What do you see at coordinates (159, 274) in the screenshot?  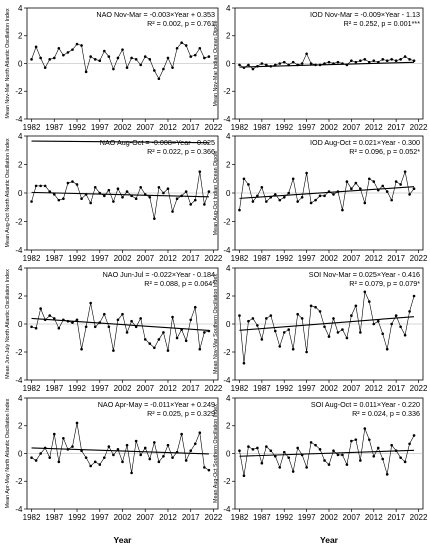 I see `regression-annotation: NAO Jun-Jul = -0.022×Year - 0.184` at bounding box center [159, 274].